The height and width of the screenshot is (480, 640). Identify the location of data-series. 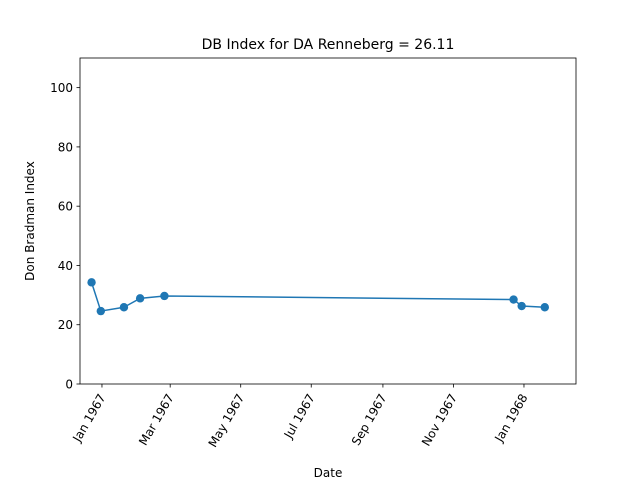
(318, 297).